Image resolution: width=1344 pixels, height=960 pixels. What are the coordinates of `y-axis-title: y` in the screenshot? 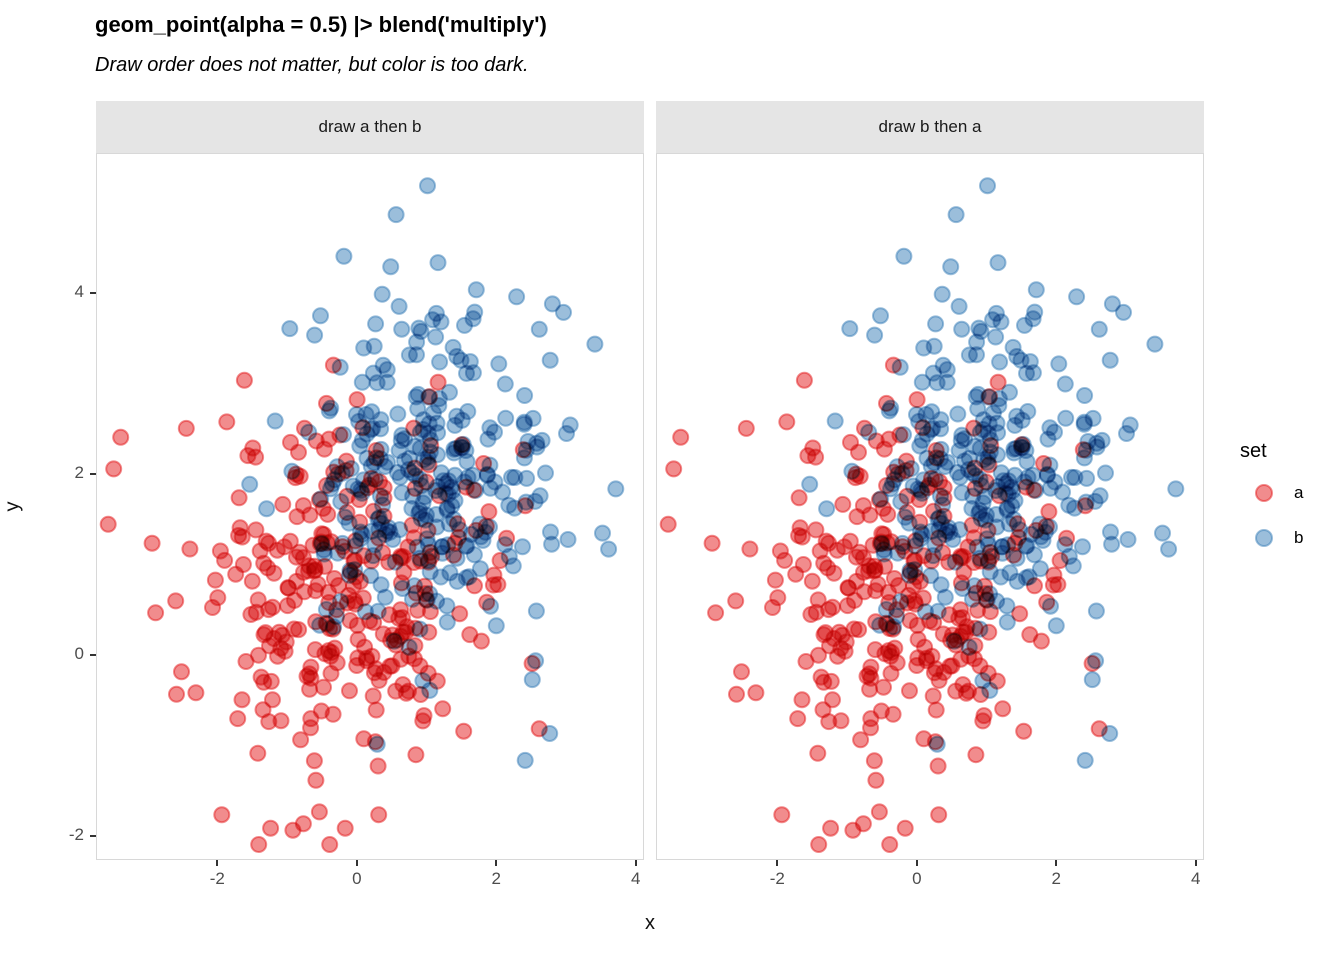 It's located at (12, 506).